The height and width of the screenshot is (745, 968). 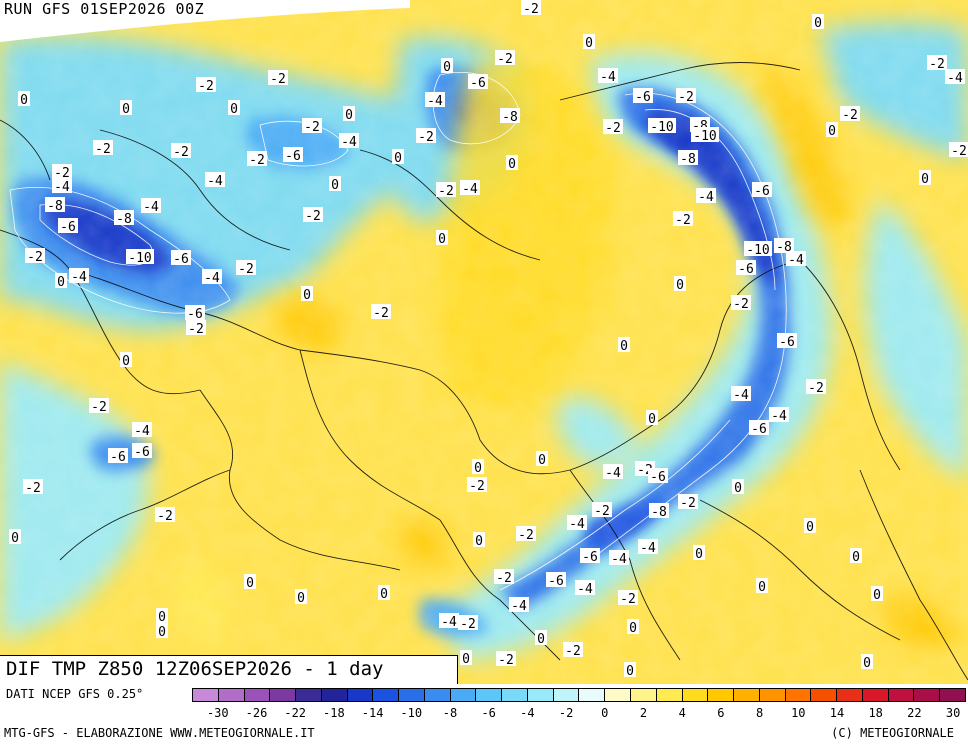 What do you see at coordinates (661, 127) in the screenshot?
I see `contour-label-text: -10` at bounding box center [661, 127].